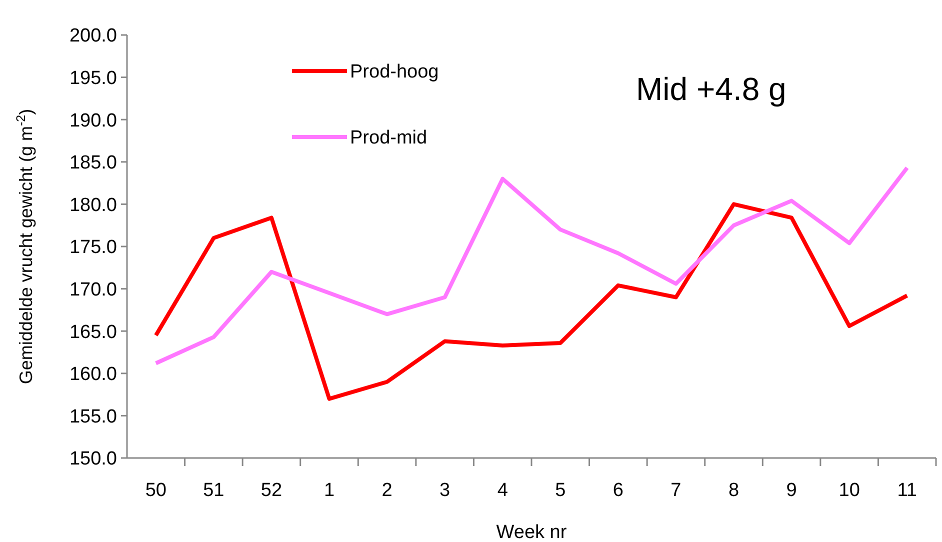 This screenshot has width=942, height=542. What do you see at coordinates (271, 490) in the screenshot?
I see `x-tick-label: 52` at bounding box center [271, 490].